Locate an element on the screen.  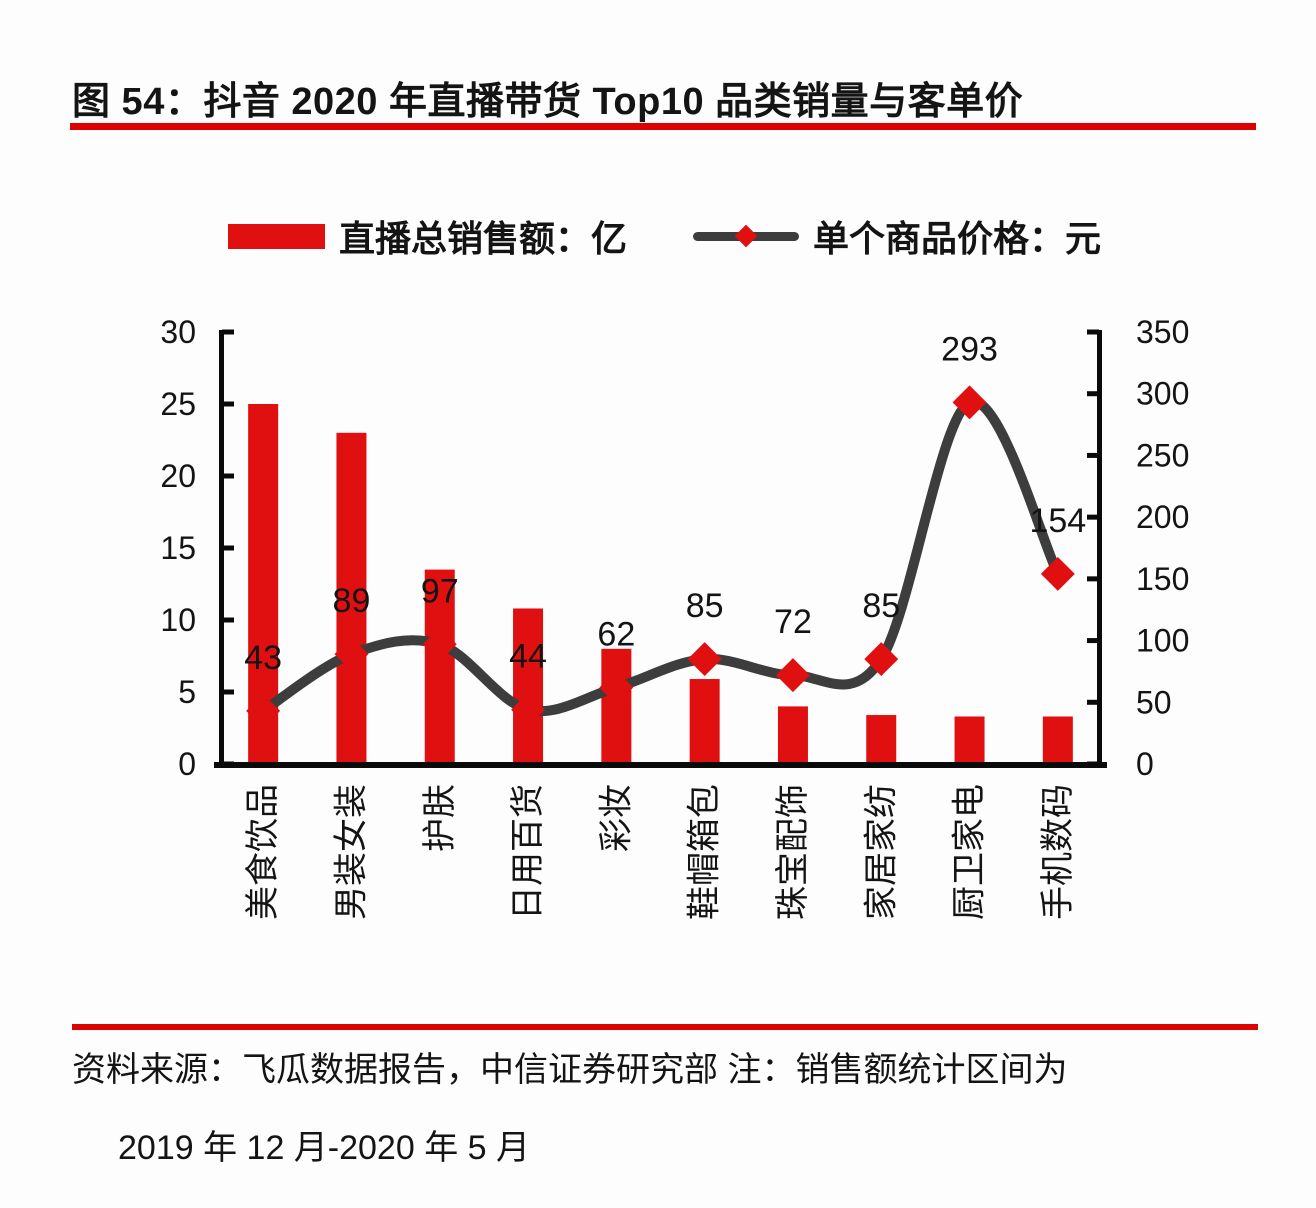
right-axis-line is located at coordinates (1099, 548).